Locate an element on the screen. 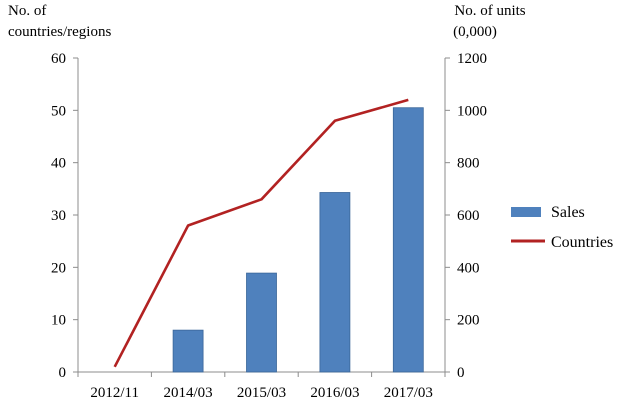 This screenshot has height=407, width=627. x-tick-label: 2015/03 is located at coordinates (261, 393).